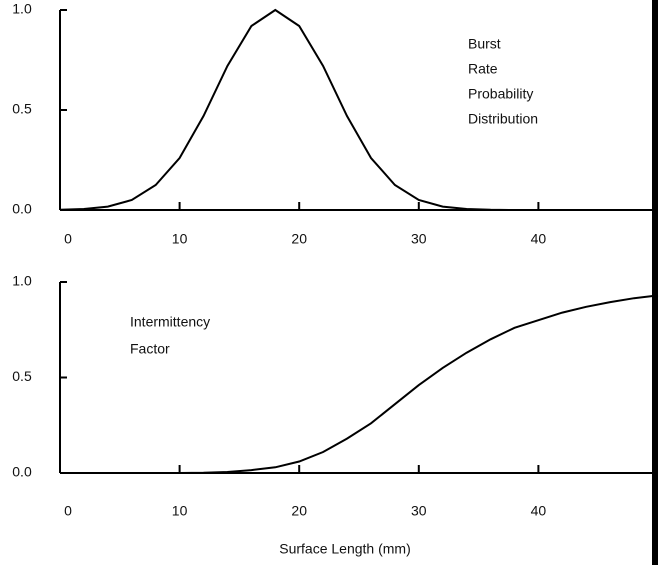 Image resolution: width=659 pixels, height=565 pixels. What do you see at coordinates (484, 44) in the screenshot?
I see `annotation: Burst` at bounding box center [484, 44].